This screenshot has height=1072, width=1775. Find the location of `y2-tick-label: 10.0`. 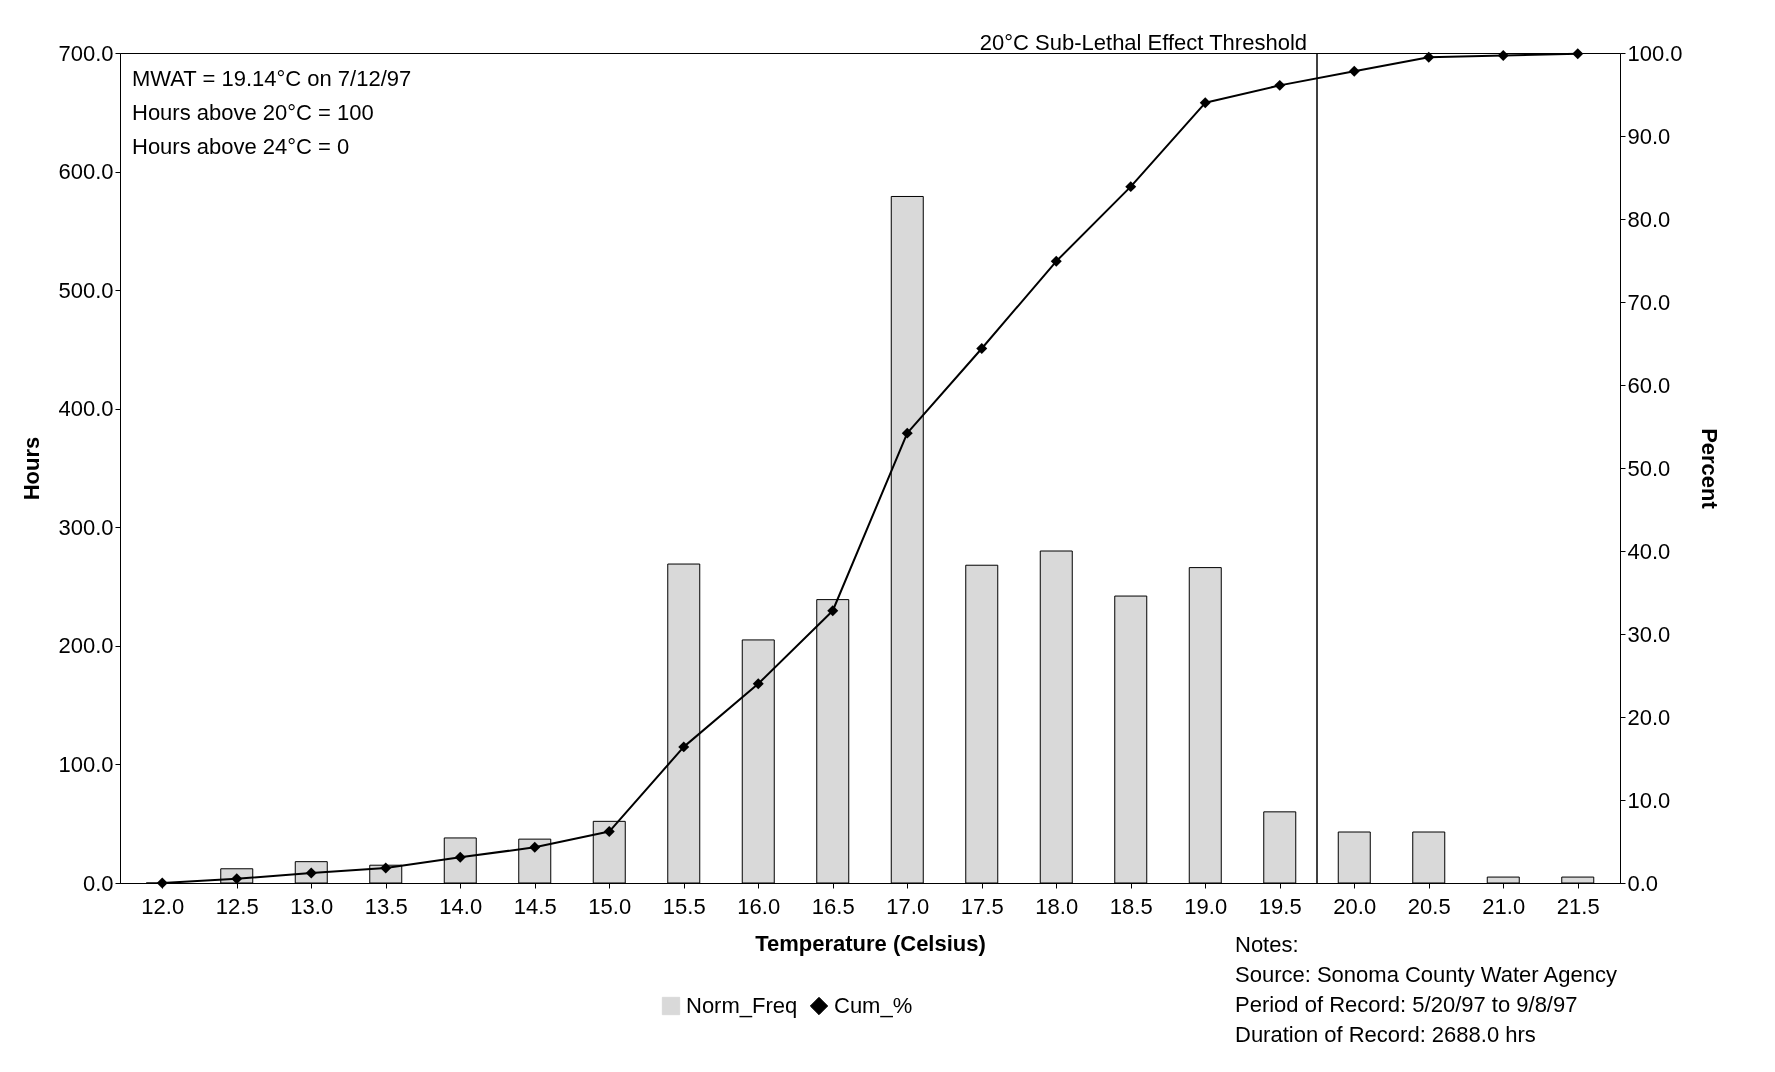

y2-tick-label: 10.0 is located at coordinates (1649, 800).